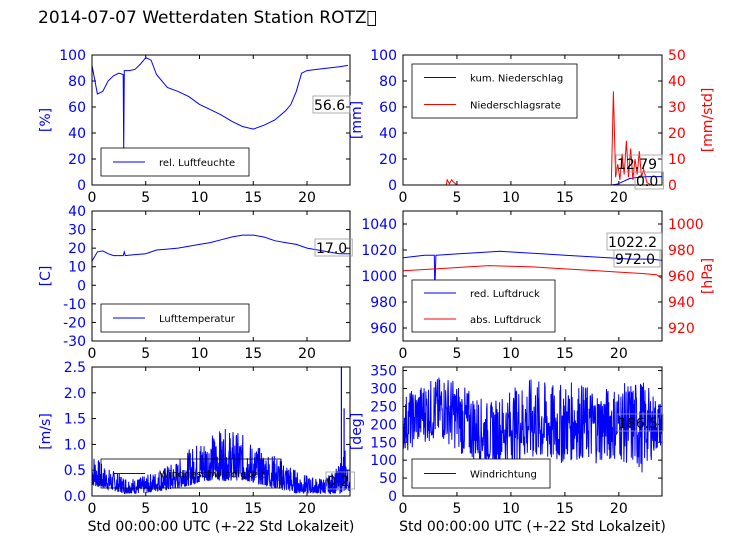 The width and height of the screenshot is (736, 552). What do you see at coordinates (681, 251) in the screenshot?
I see `y-tick-label-right: 980` at bounding box center [681, 251].